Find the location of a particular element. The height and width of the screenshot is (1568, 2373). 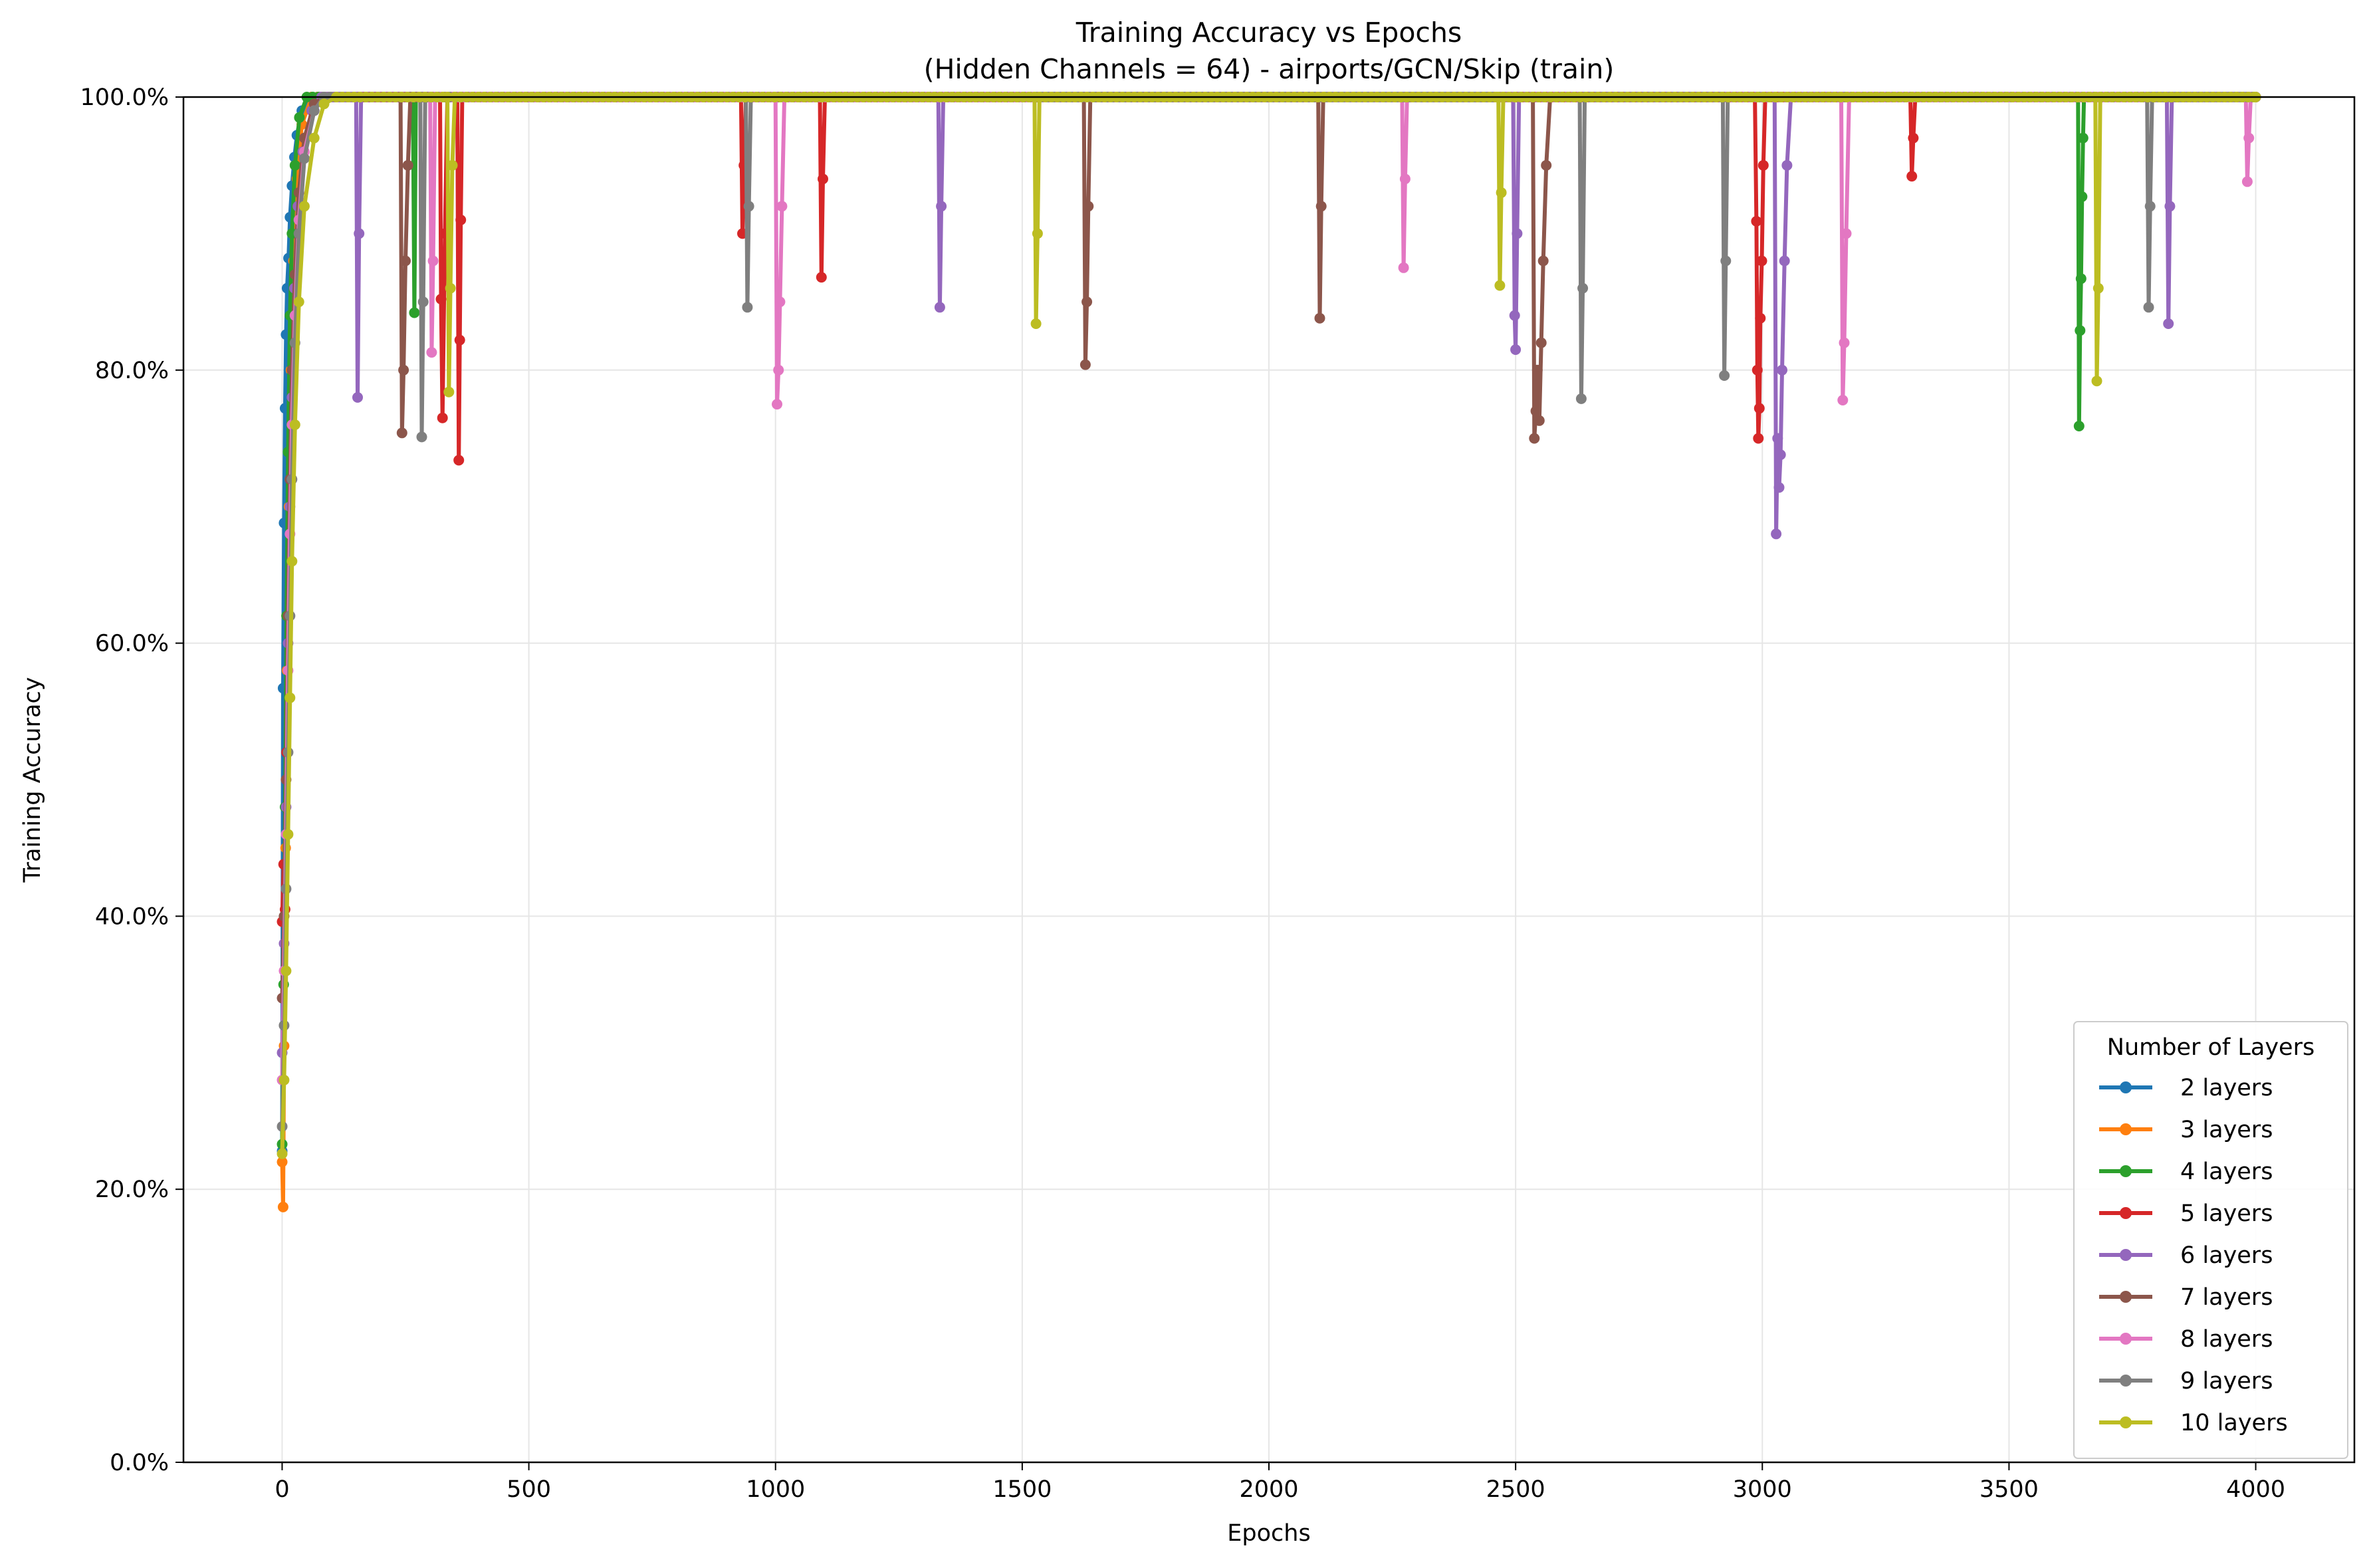

x-tick-label: 2000 is located at coordinates (1268, 1490).